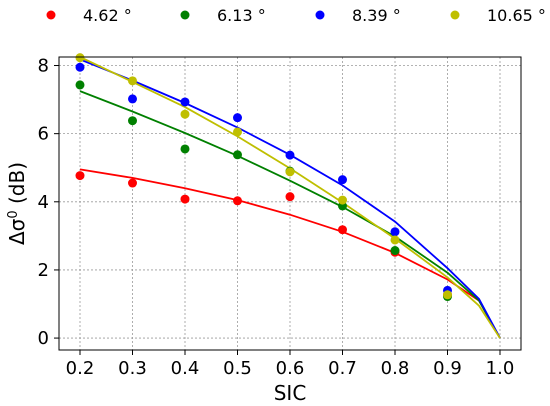 This screenshot has width=550, height=406. What do you see at coordinates (43, 134) in the screenshot?
I see `y-tick-label: 6` at bounding box center [43, 134].